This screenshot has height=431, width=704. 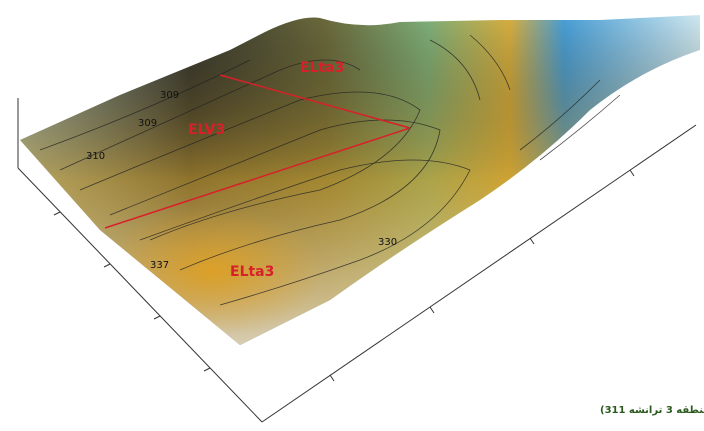 What do you see at coordinates (652, 410) in the screenshot?
I see `caption: (منطقه 3 ترانشه 311)` at bounding box center [652, 410].